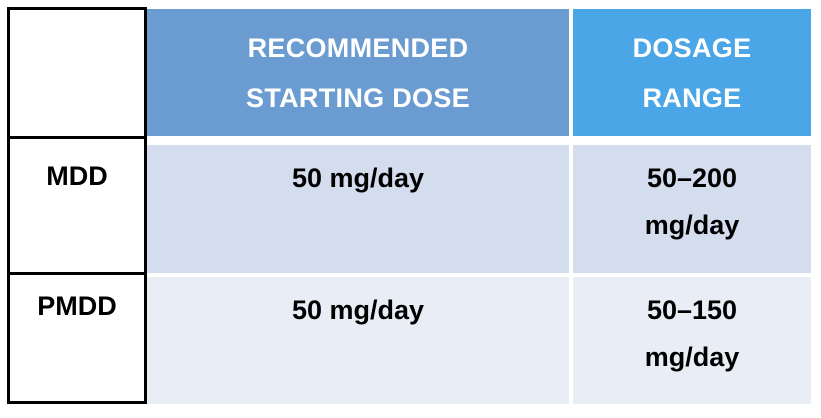 The height and width of the screenshot is (418, 821). I want to click on table-cell-pmdd-dosage-range: 50–150 mg/day, so click(692, 340).